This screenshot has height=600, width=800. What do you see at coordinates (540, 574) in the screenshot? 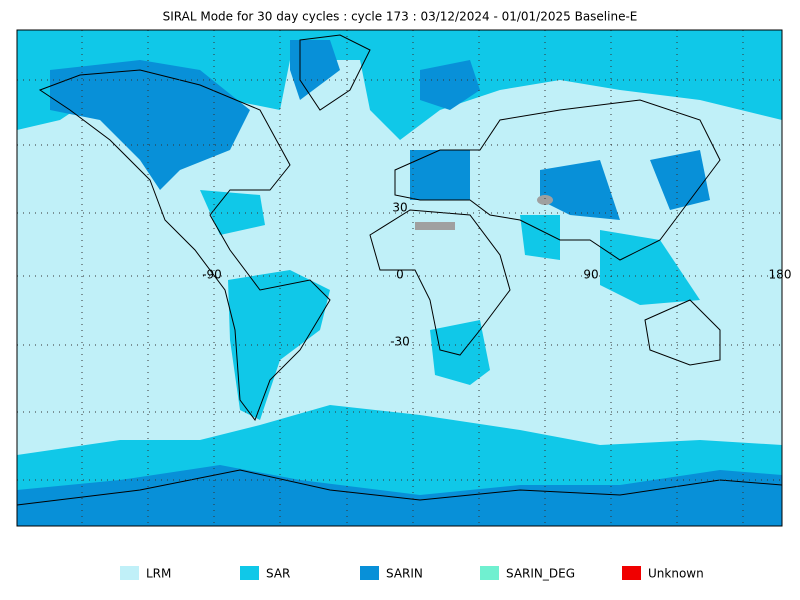
I see `legend-label: SARIN_DEG` at bounding box center [540, 574].